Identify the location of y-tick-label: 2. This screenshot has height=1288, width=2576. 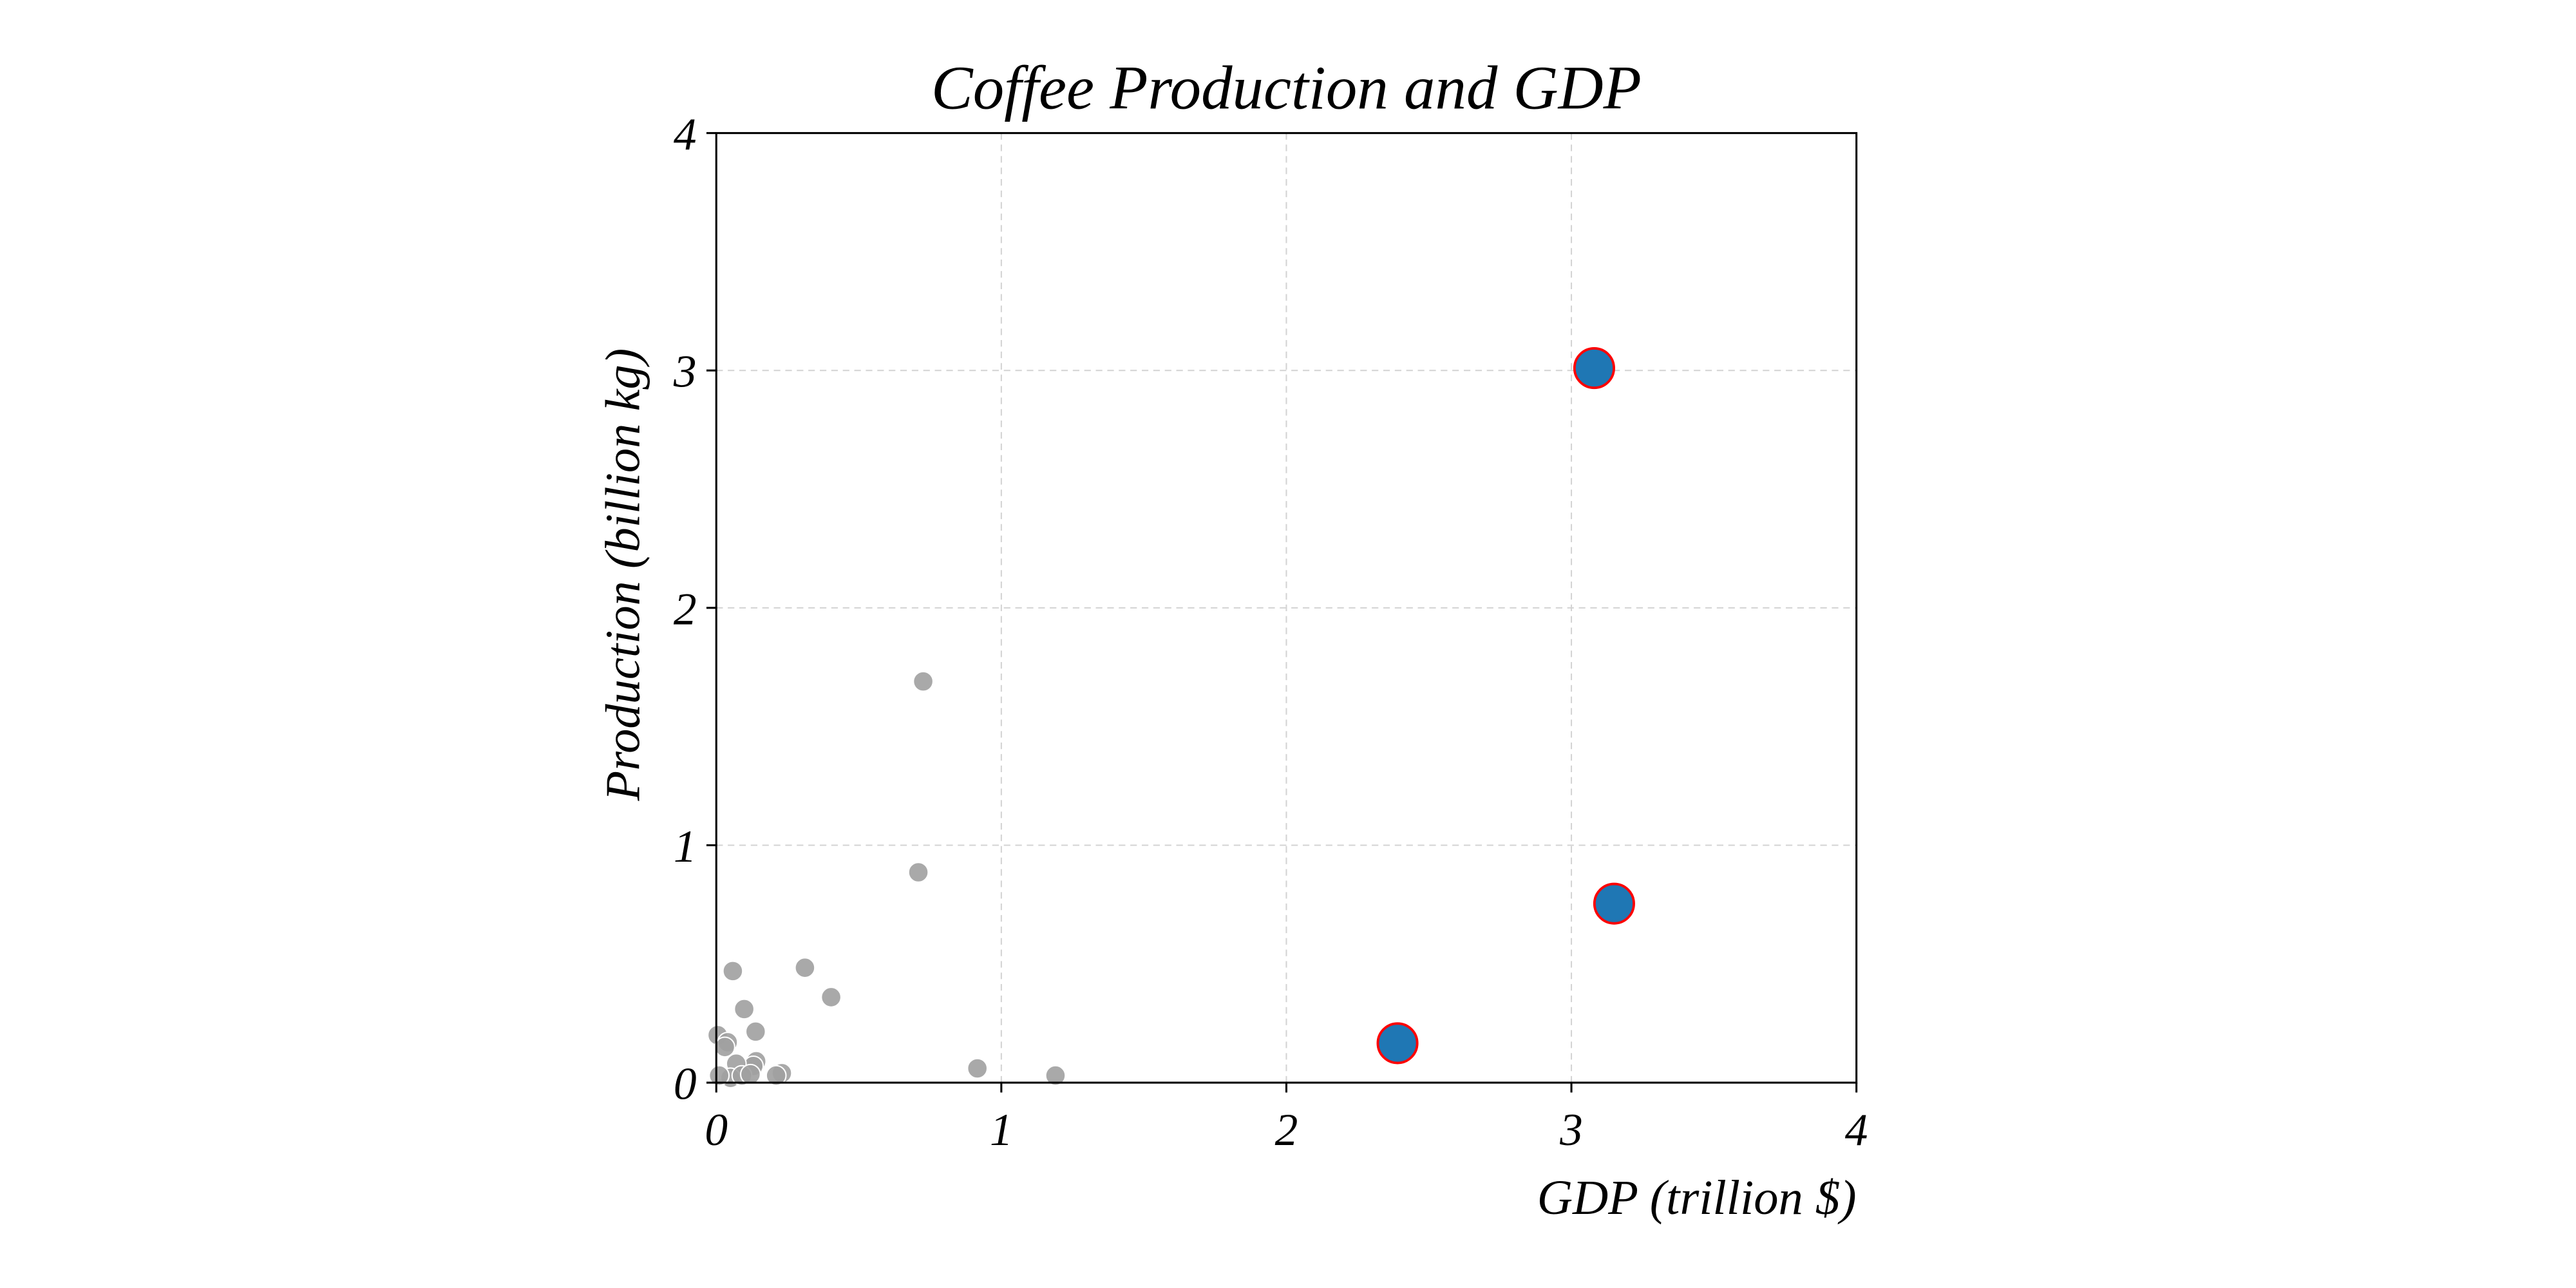
(685, 608).